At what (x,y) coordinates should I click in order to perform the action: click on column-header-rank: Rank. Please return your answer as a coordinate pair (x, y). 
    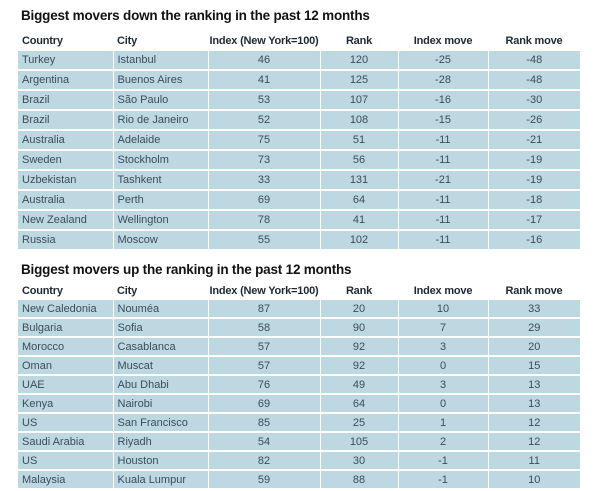
    Looking at the image, I should click on (359, 39).